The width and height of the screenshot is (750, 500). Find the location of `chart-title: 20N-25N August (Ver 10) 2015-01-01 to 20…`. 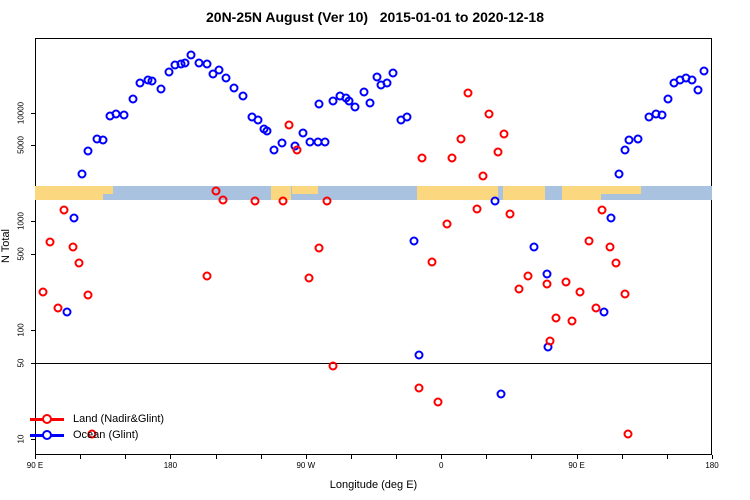

chart-title: 20N-25N August (Ver 10) 2015-01-01 to 20… is located at coordinates (375, 17).